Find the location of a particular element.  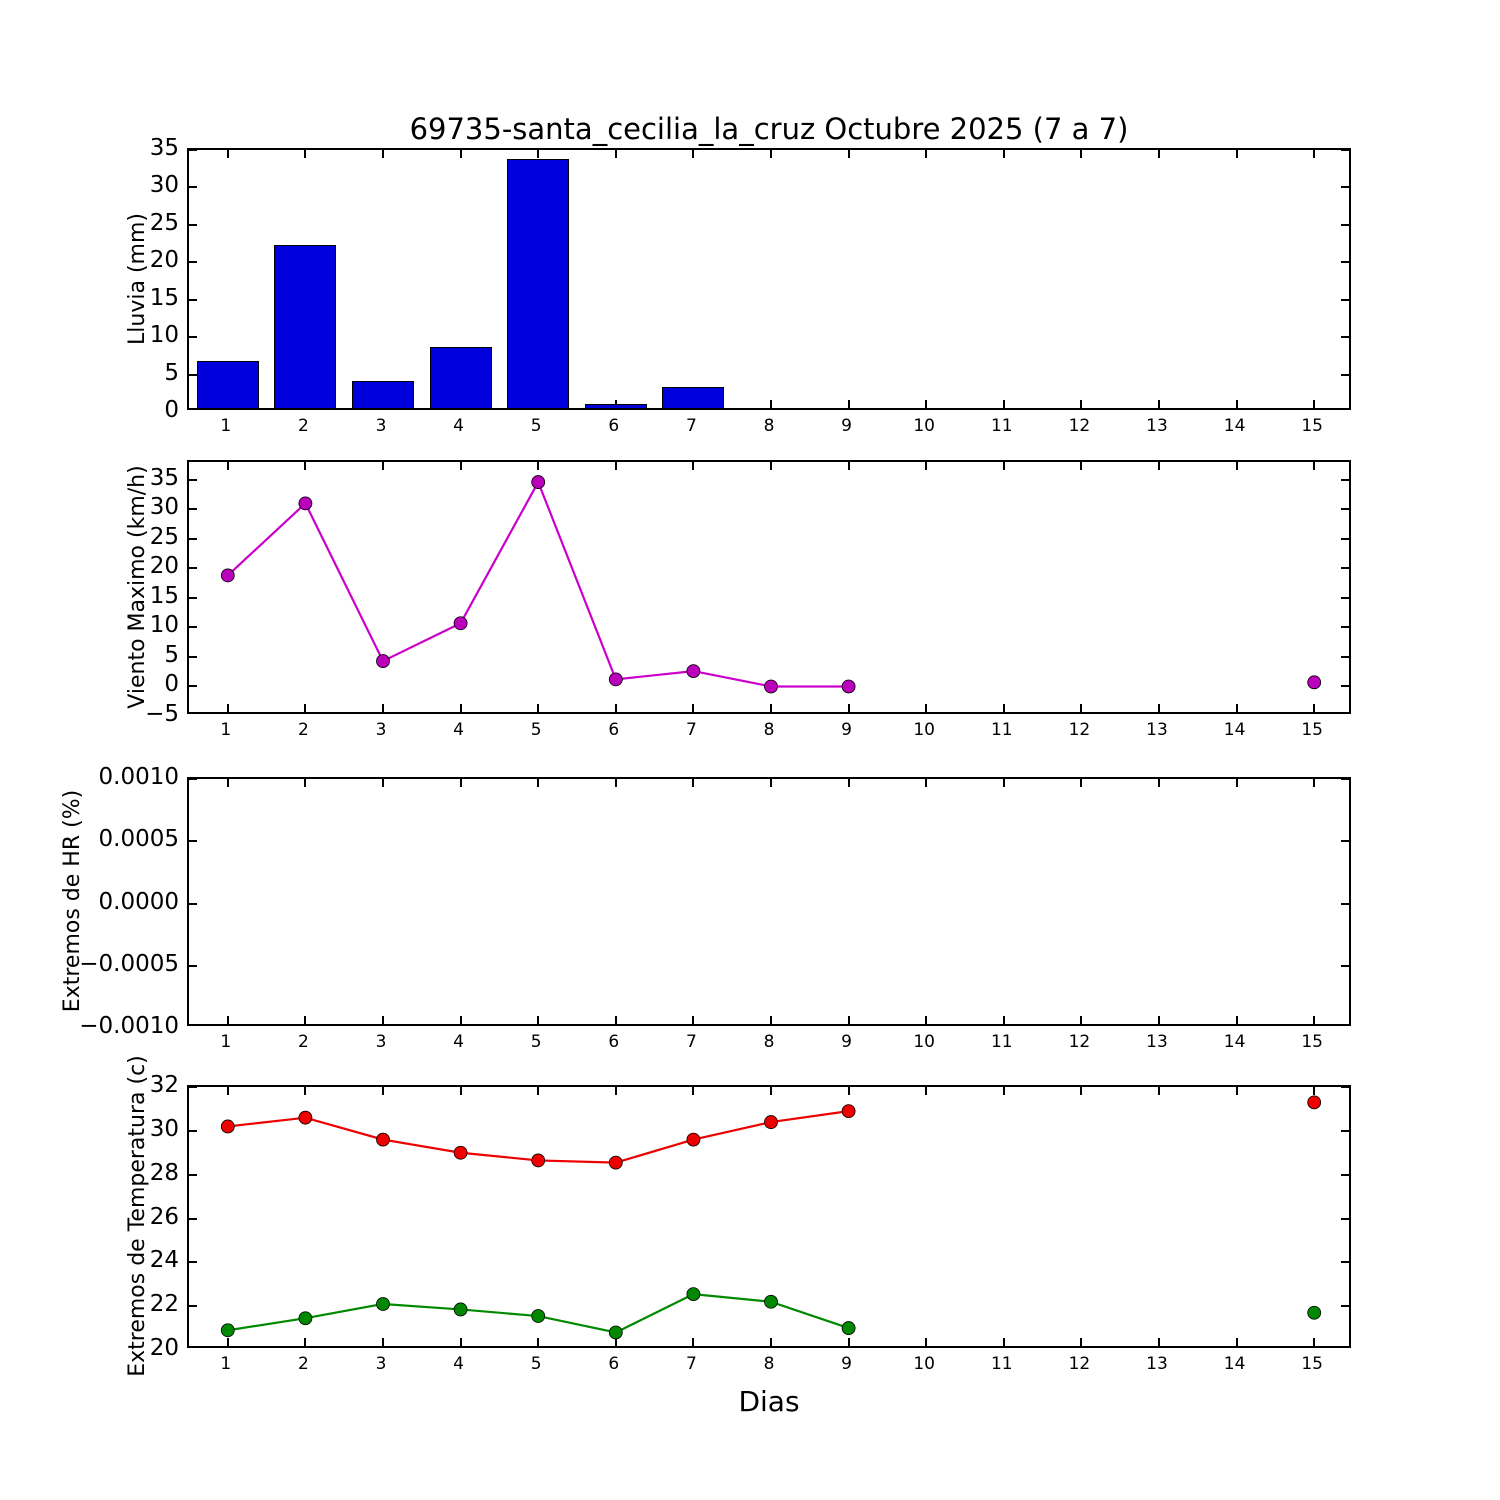

xtick-label: 1 is located at coordinates (226, 730).